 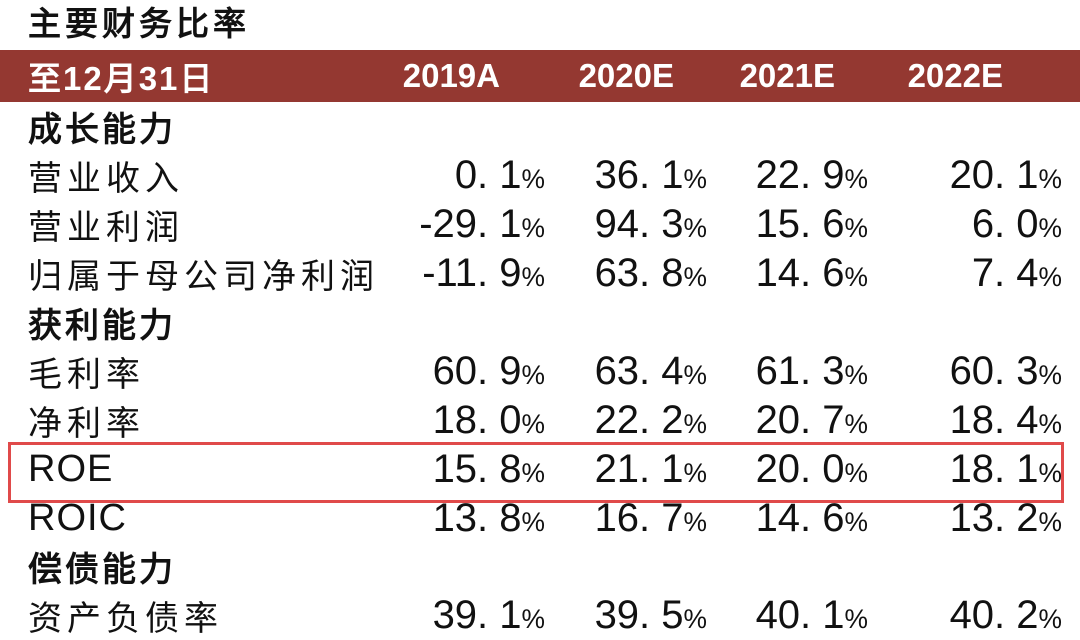 I want to click on table-row: 资产负债率 39. 1% 39. 5% 40. 1% 40. 2%, so click(x=540, y=615).